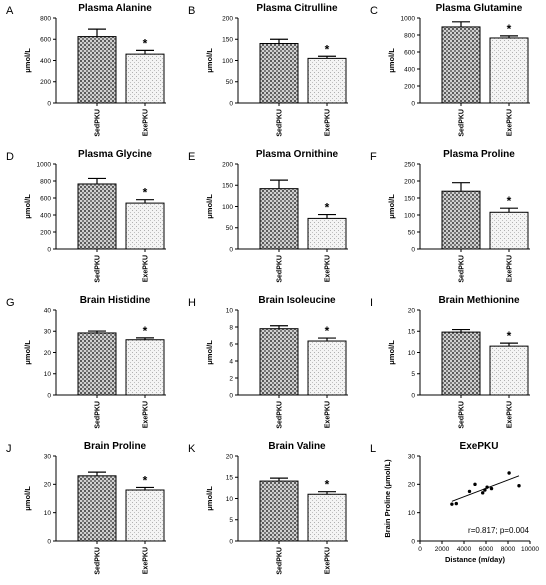 Image resolution: width=546 pixels, height=585 pixels. I want to click on y-tick-label: 250, so click(409, 164).